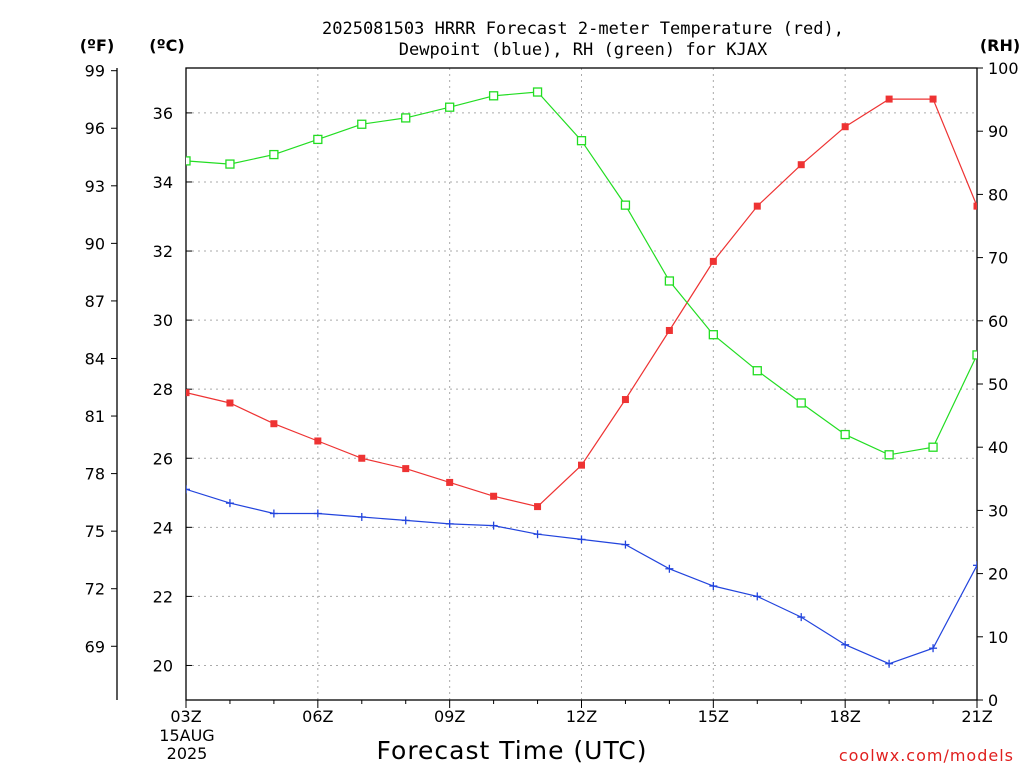 The width and height of the screenshot is (1024, 768). What do you see at coordinates (998, 384) in the screenshot?
I see `rh-tick-label: 50` at bounding box center [998, 384].